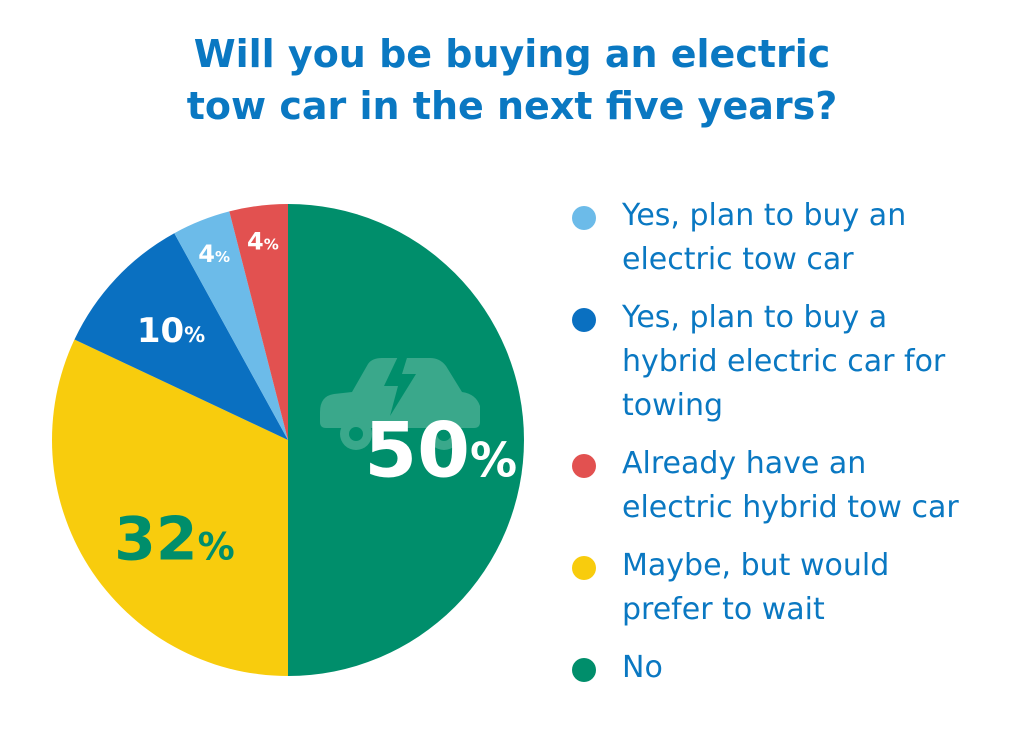  I want to click on legend-label: No, so click(642, 667).